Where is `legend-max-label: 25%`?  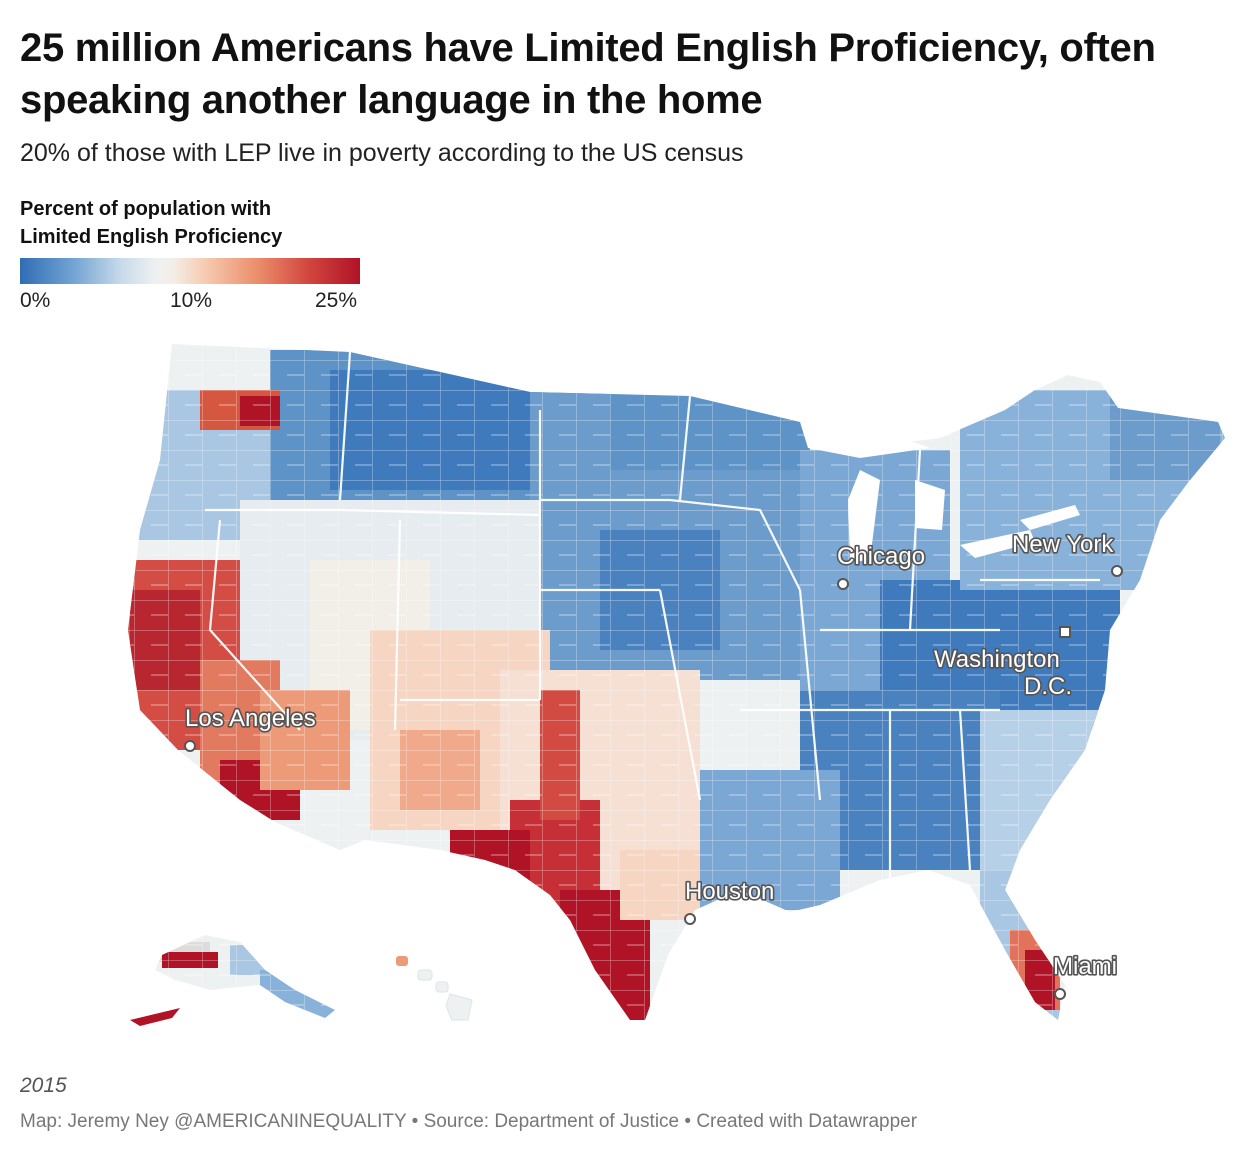 legend-max-label: 25% is located at coordinates (336, 300).